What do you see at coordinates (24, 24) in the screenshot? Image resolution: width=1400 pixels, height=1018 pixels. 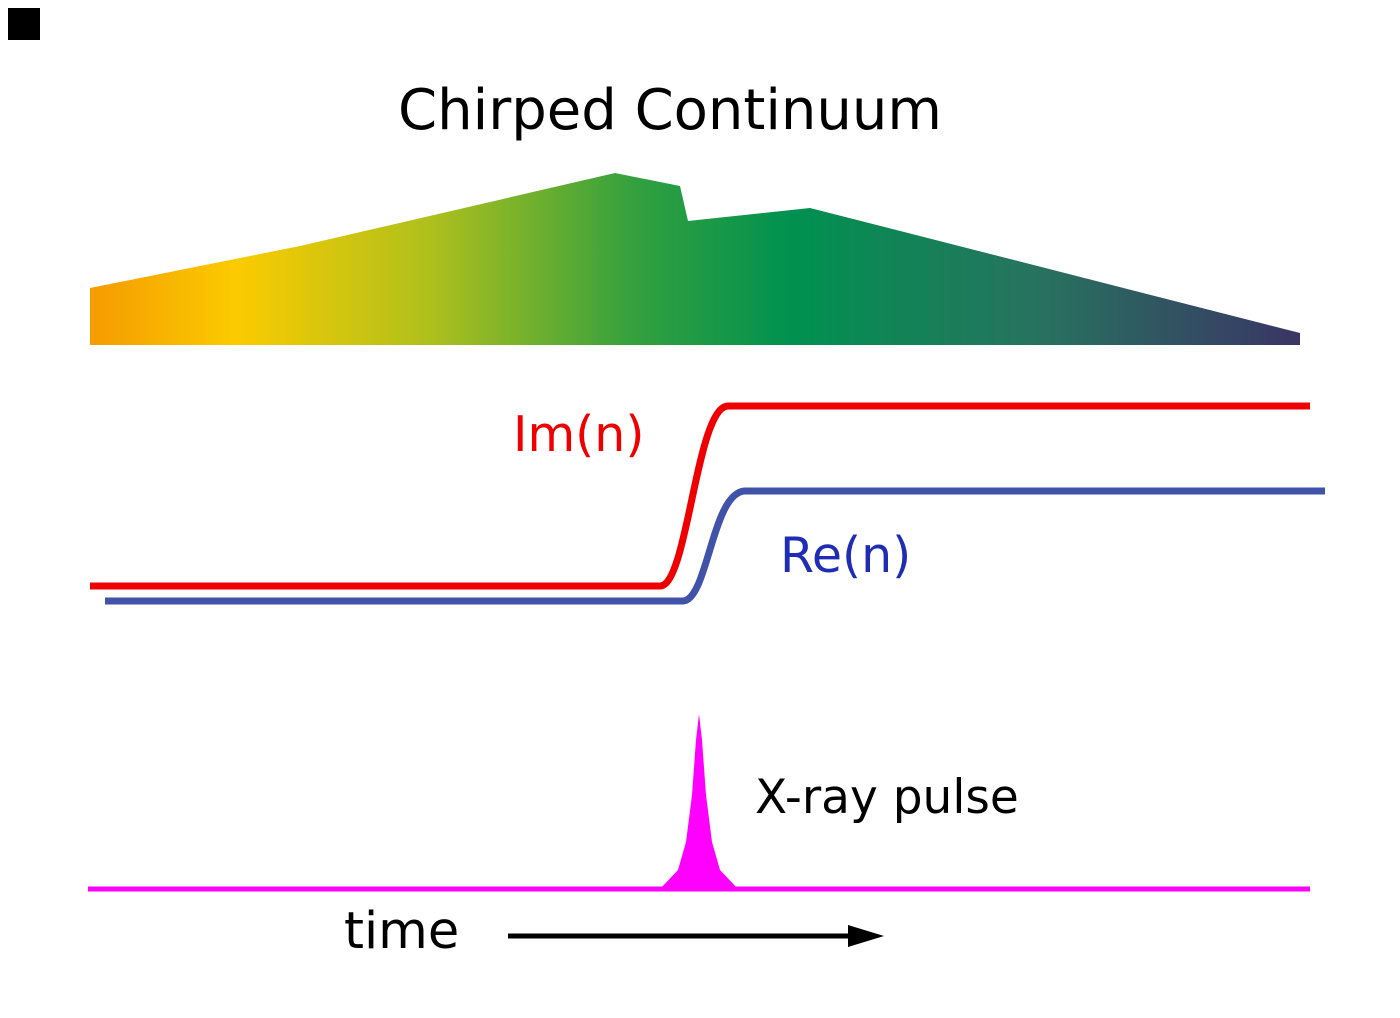 I see `corner-marker-square` at bounding box center [24, 24].